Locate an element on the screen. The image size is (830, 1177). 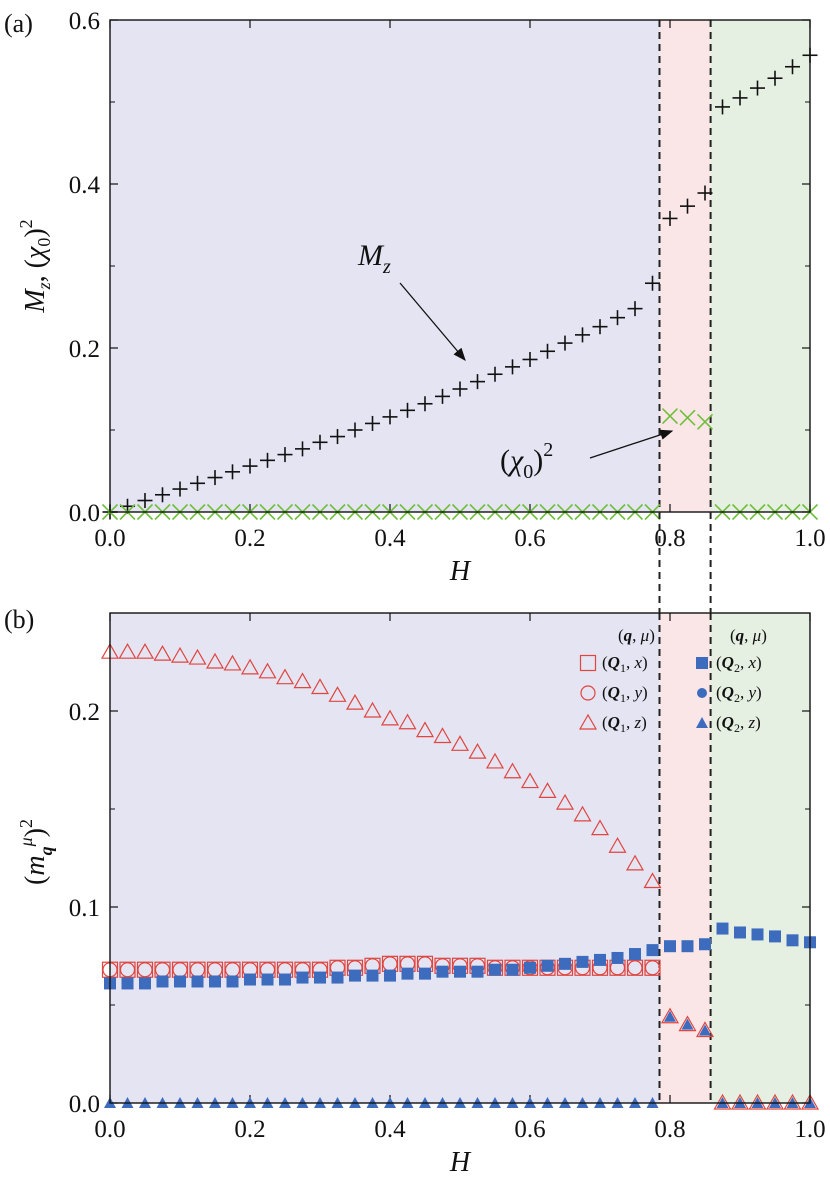
mz-annotation-label: Mz is located at coordinates (374, 258).